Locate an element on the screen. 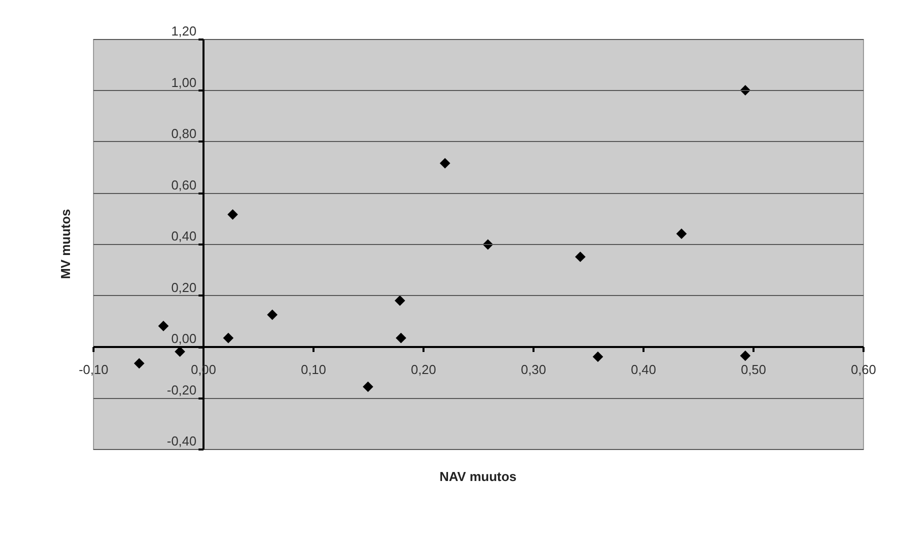 This screenshot has height=533, width=910. x-tick-label: 0,30 is located at coordinates (533, 369).